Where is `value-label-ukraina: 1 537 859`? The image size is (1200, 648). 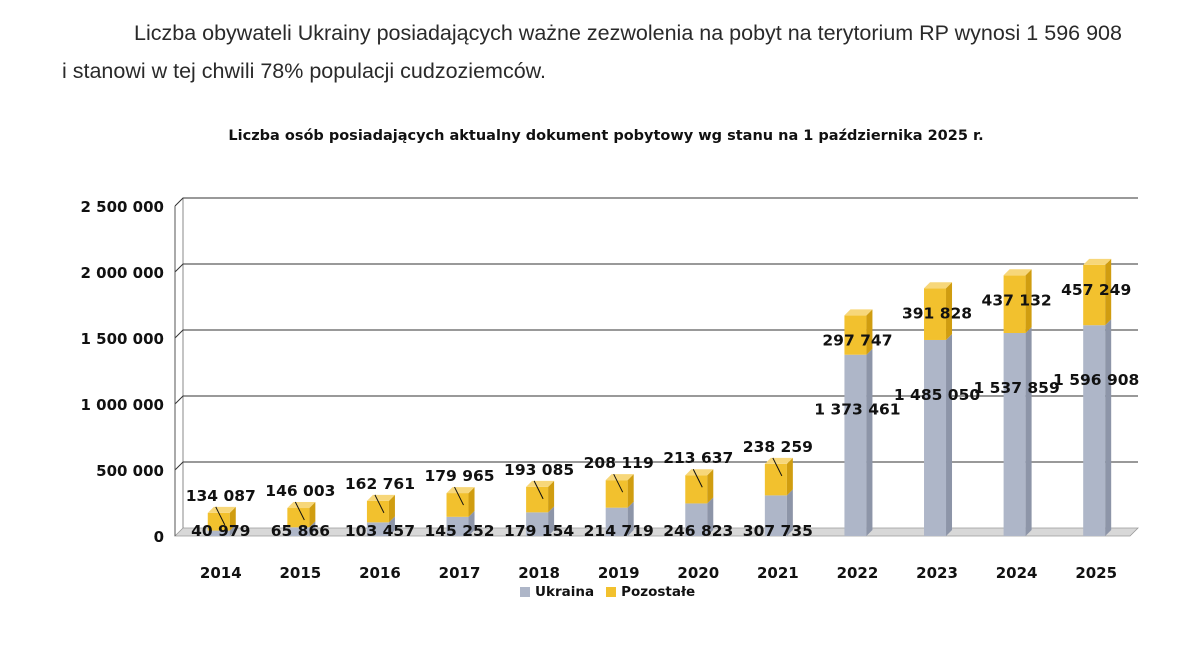
value-label-ukraina: 1 537 859 is located at coordinates (1016, 388).